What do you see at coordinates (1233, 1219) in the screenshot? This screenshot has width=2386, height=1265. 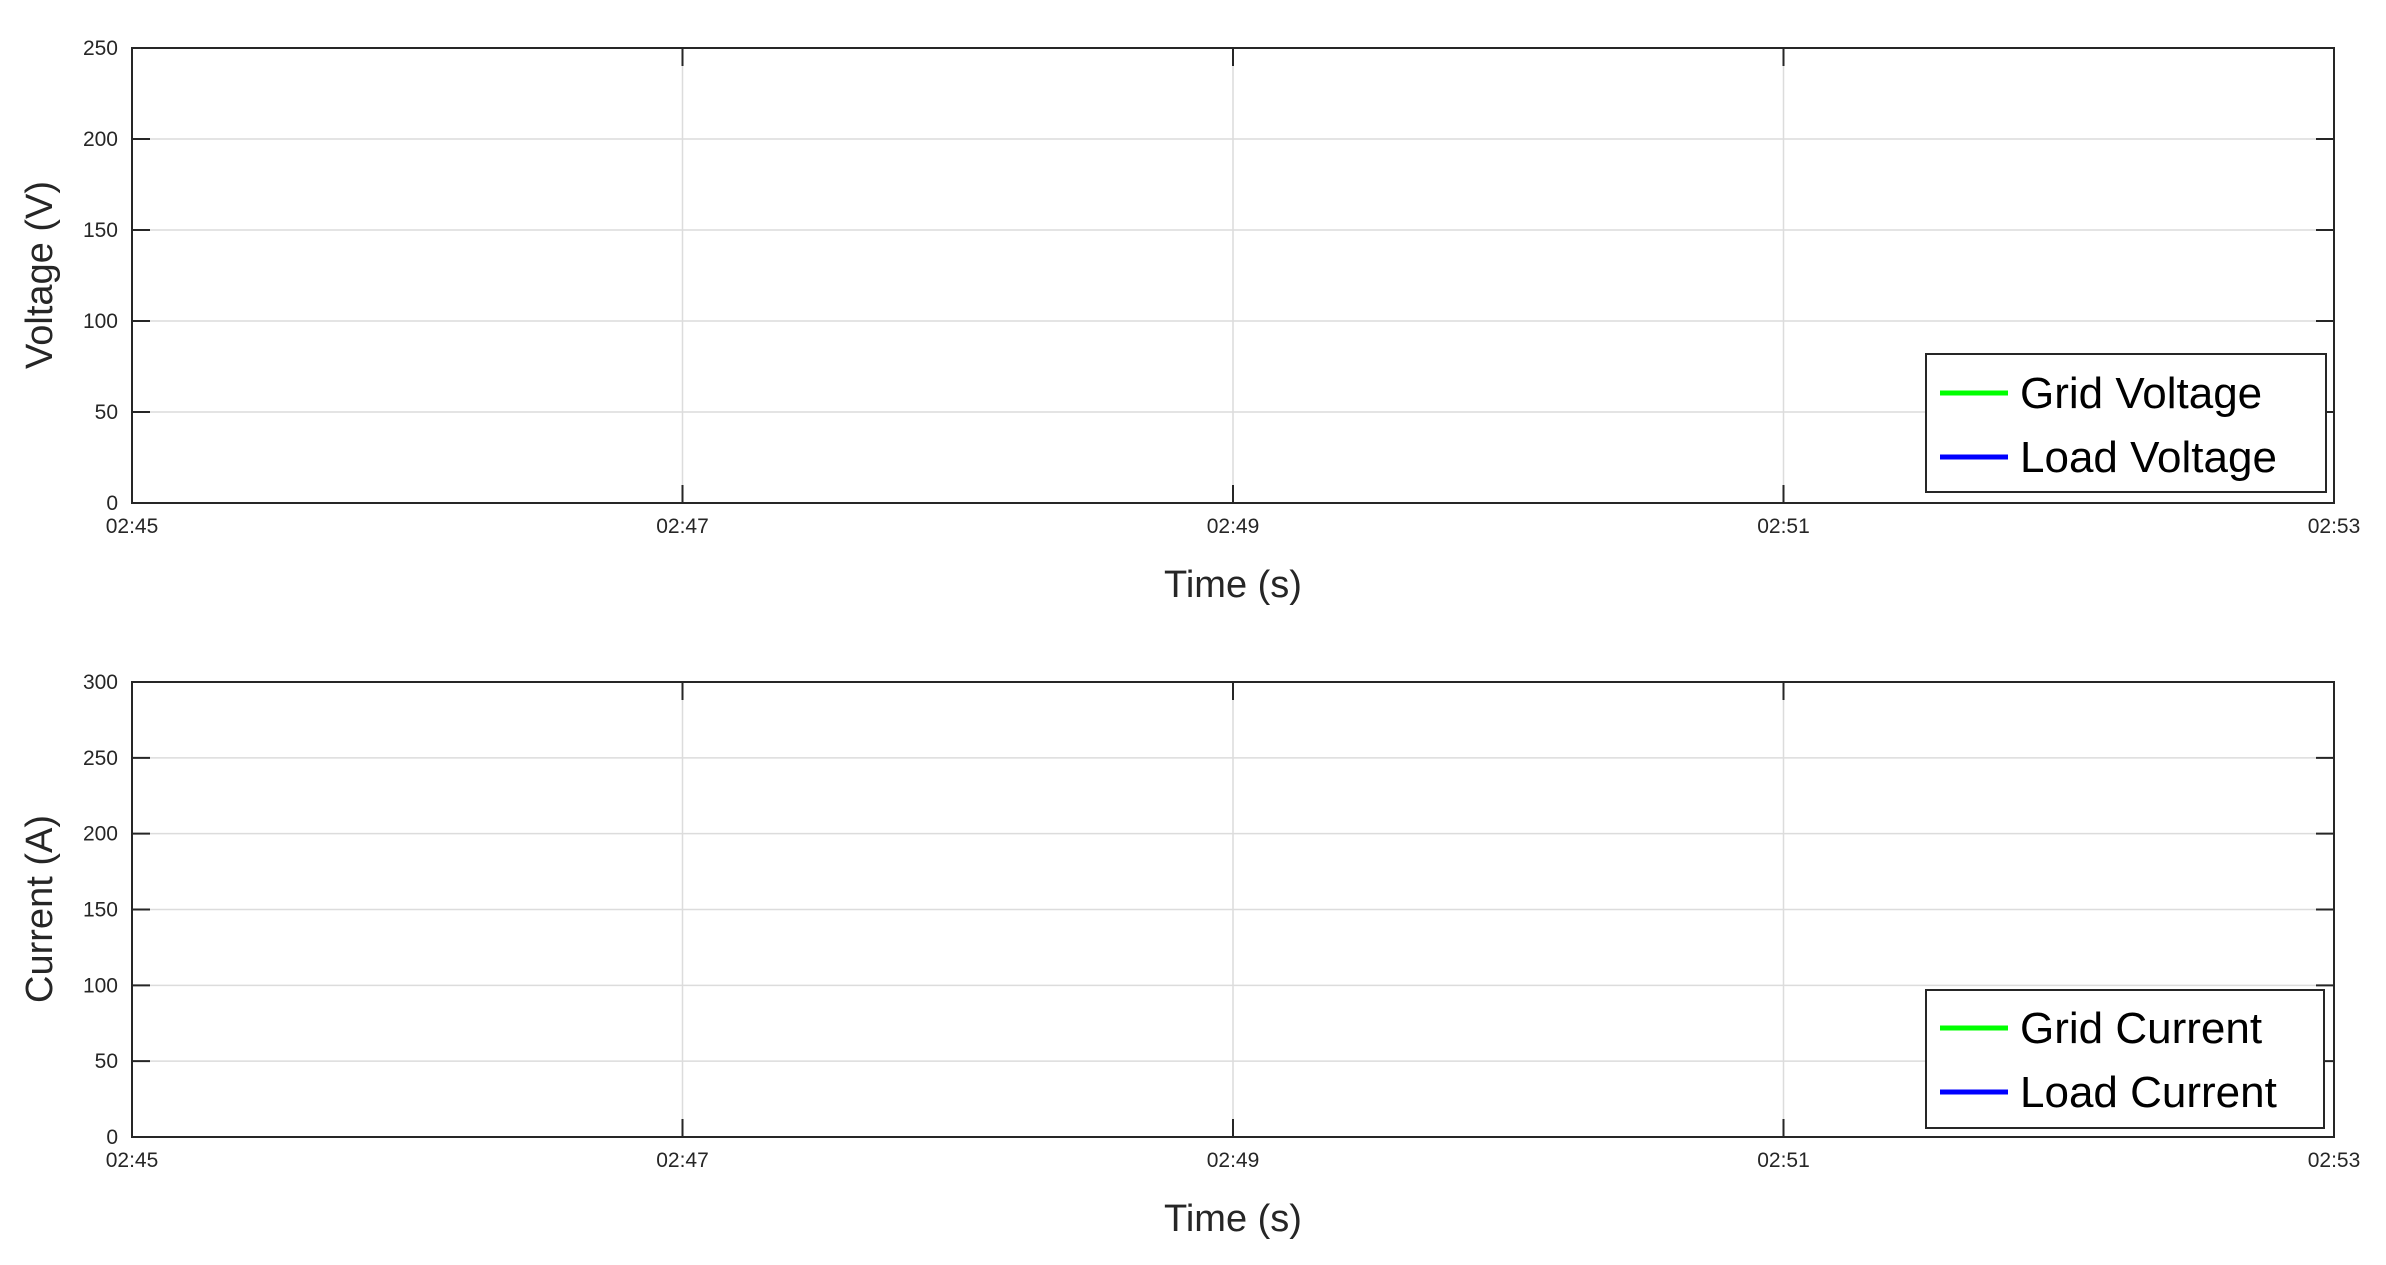 I see `current-x-axis-label: Time (s)` at bounding box center [1233, 1219].